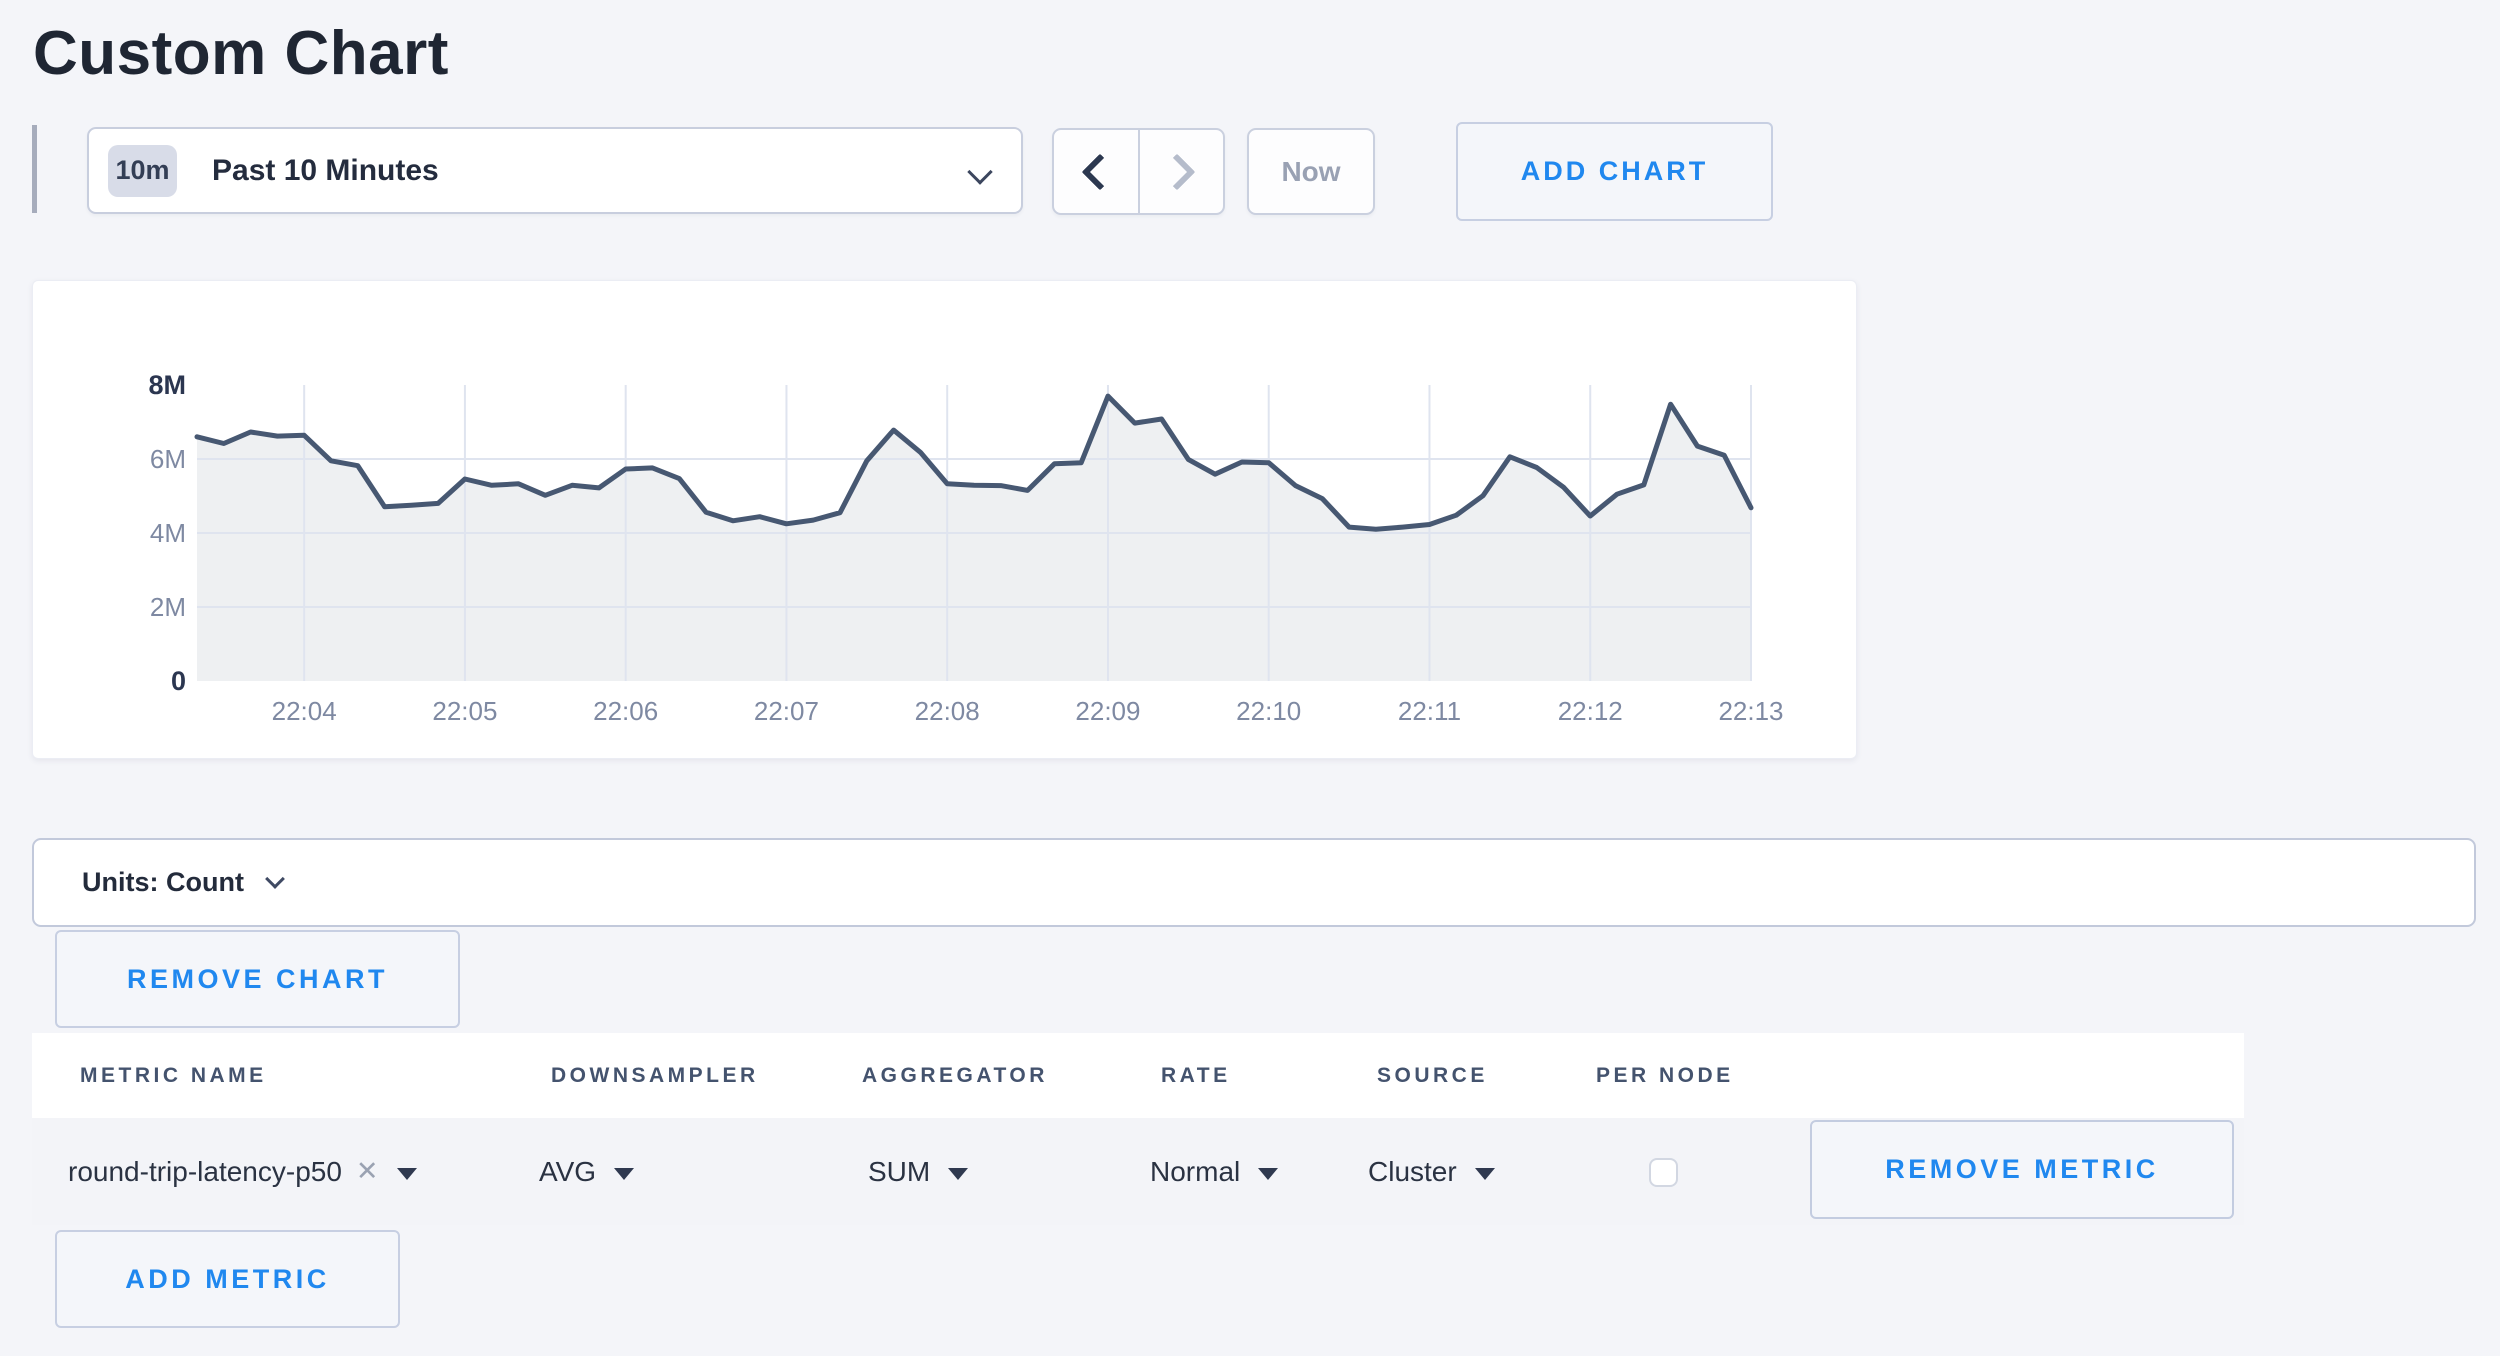  Describe the element at coordinates (555, 170) in the screenshot. I see `time-range-dropdown: 10m Past 10 Minutes` at that location.